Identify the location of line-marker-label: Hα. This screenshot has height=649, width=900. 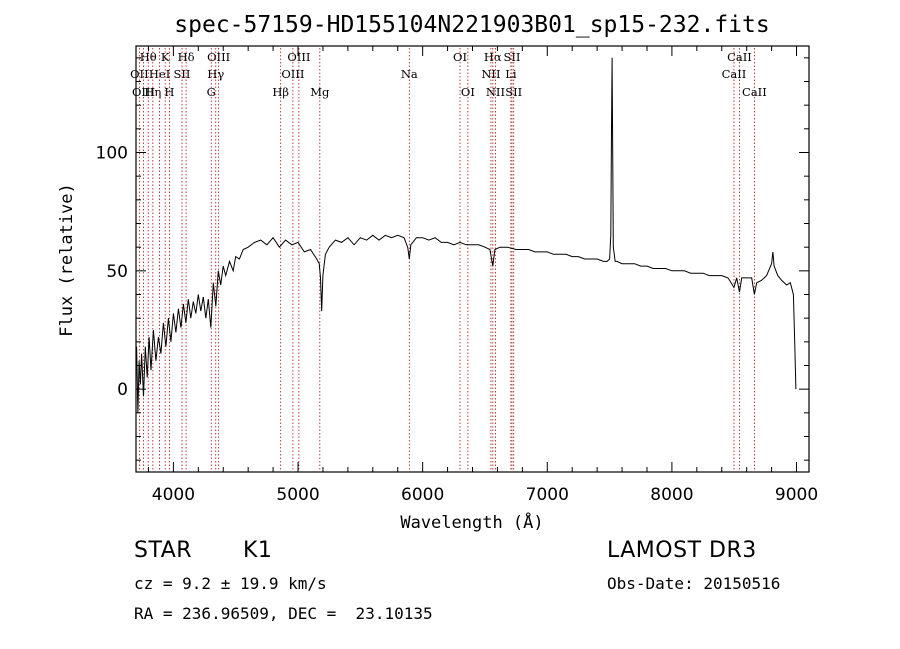
(493, 57).